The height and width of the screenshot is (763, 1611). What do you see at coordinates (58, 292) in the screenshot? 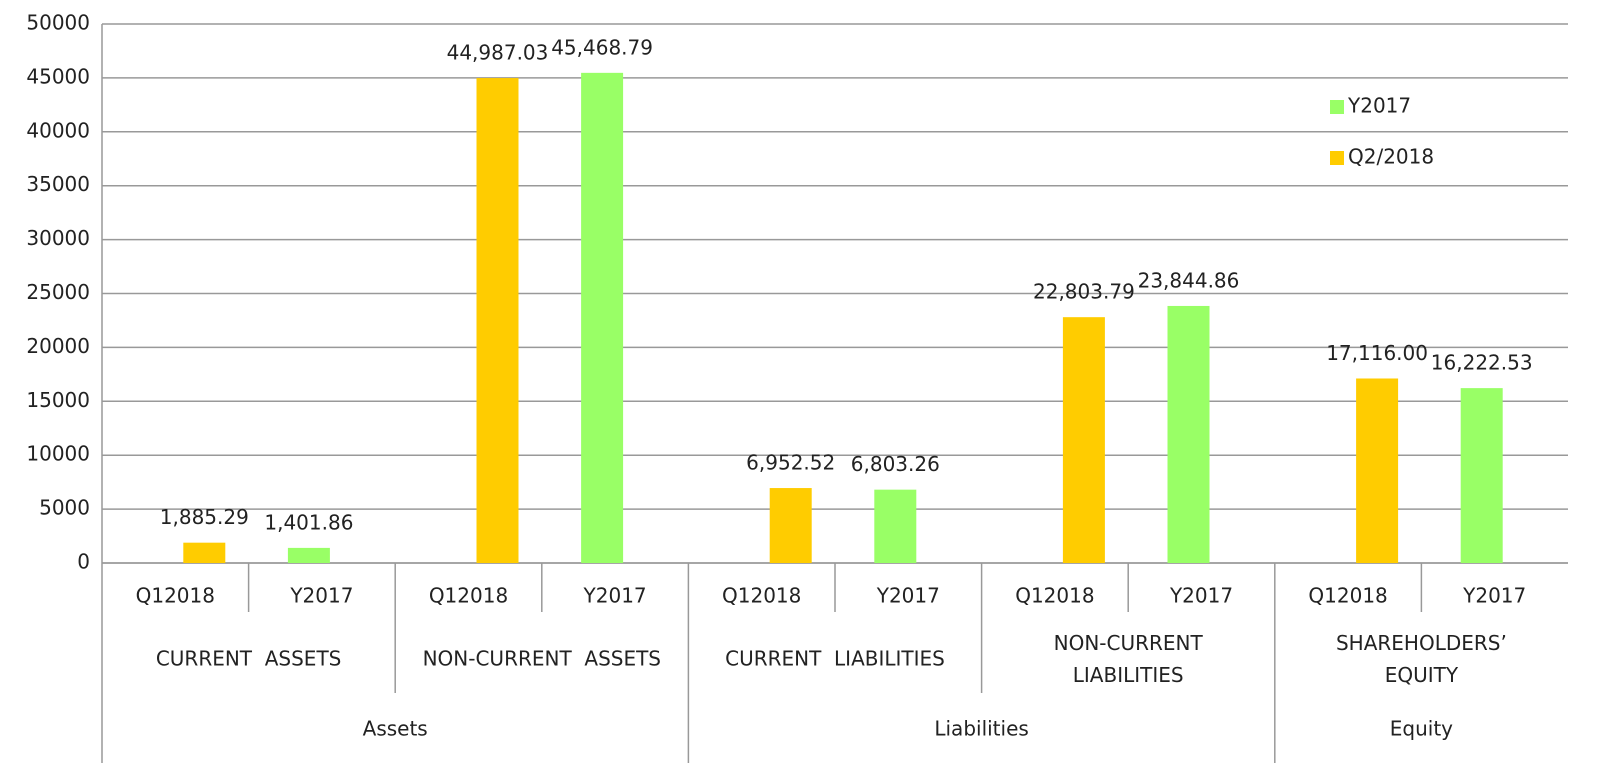
I see `y-tick-label: 25000` at bounding box center [58, 292].